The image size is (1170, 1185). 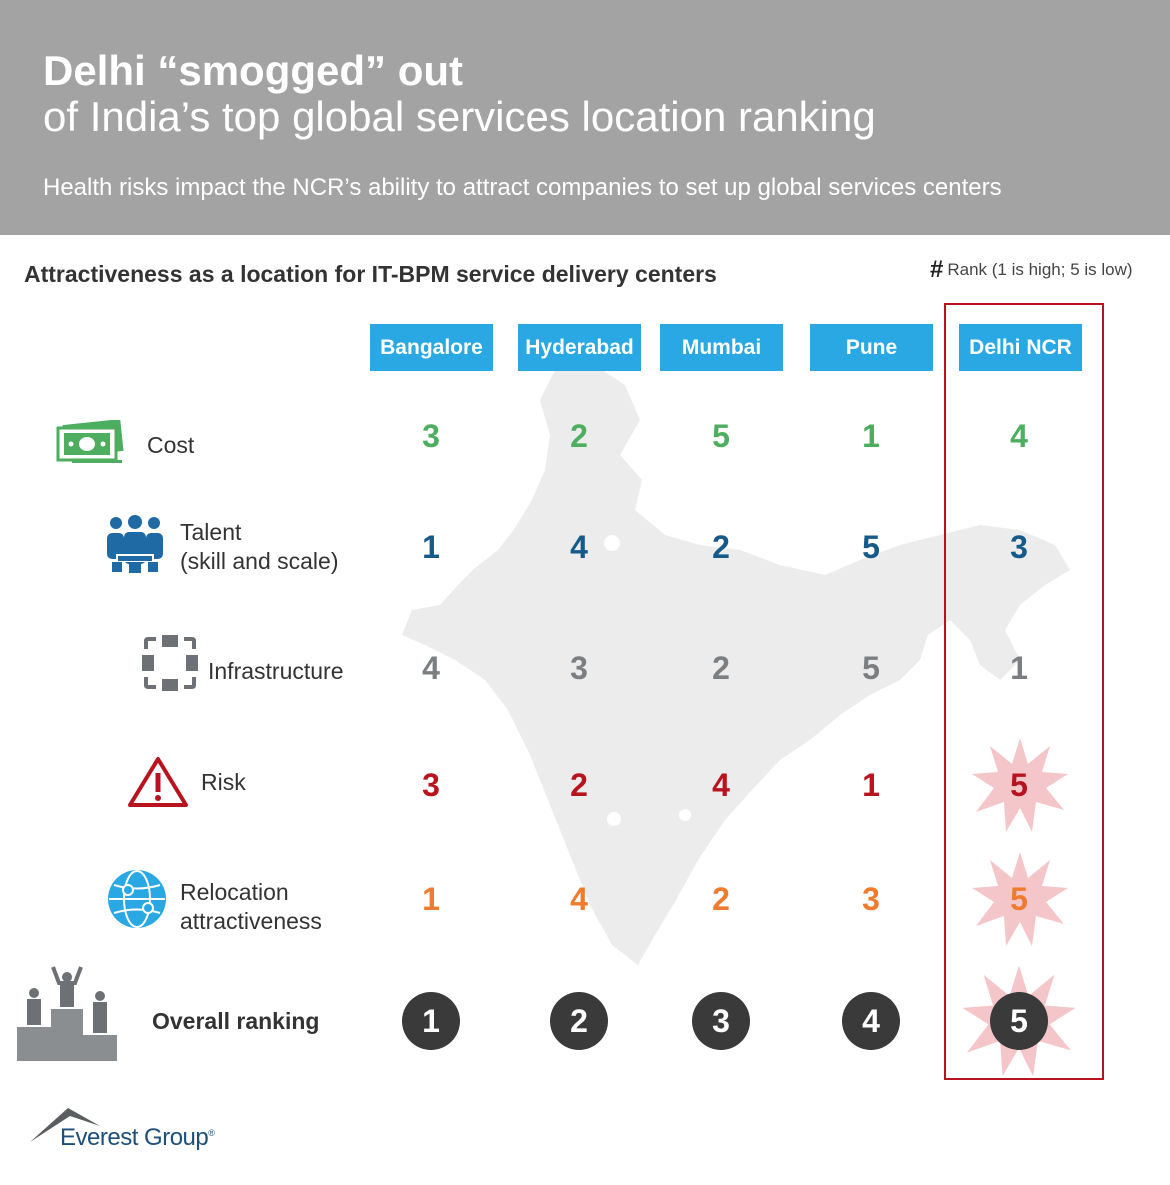 I want to click on money-icon, so click(x=90, y=441).